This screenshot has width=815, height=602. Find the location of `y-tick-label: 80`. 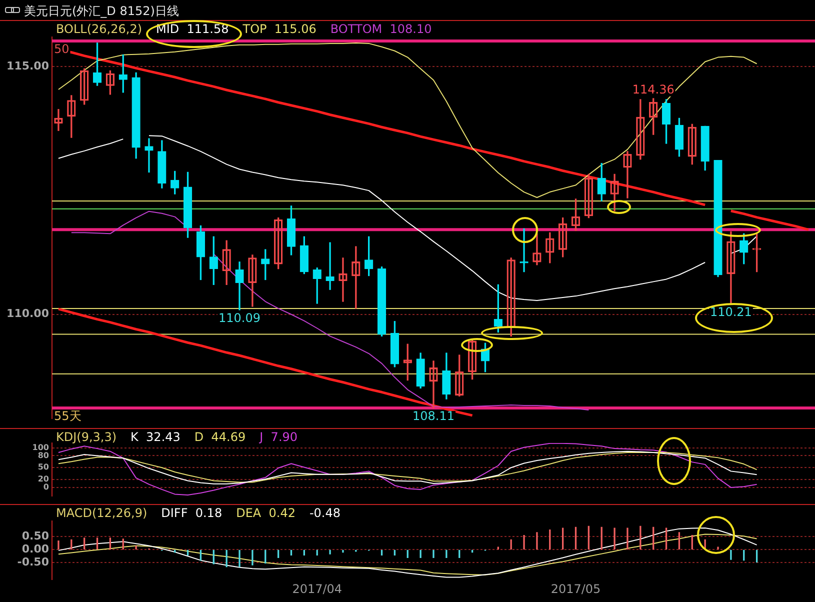

y-tick-label: 80 is located at coordinates (44, 455).